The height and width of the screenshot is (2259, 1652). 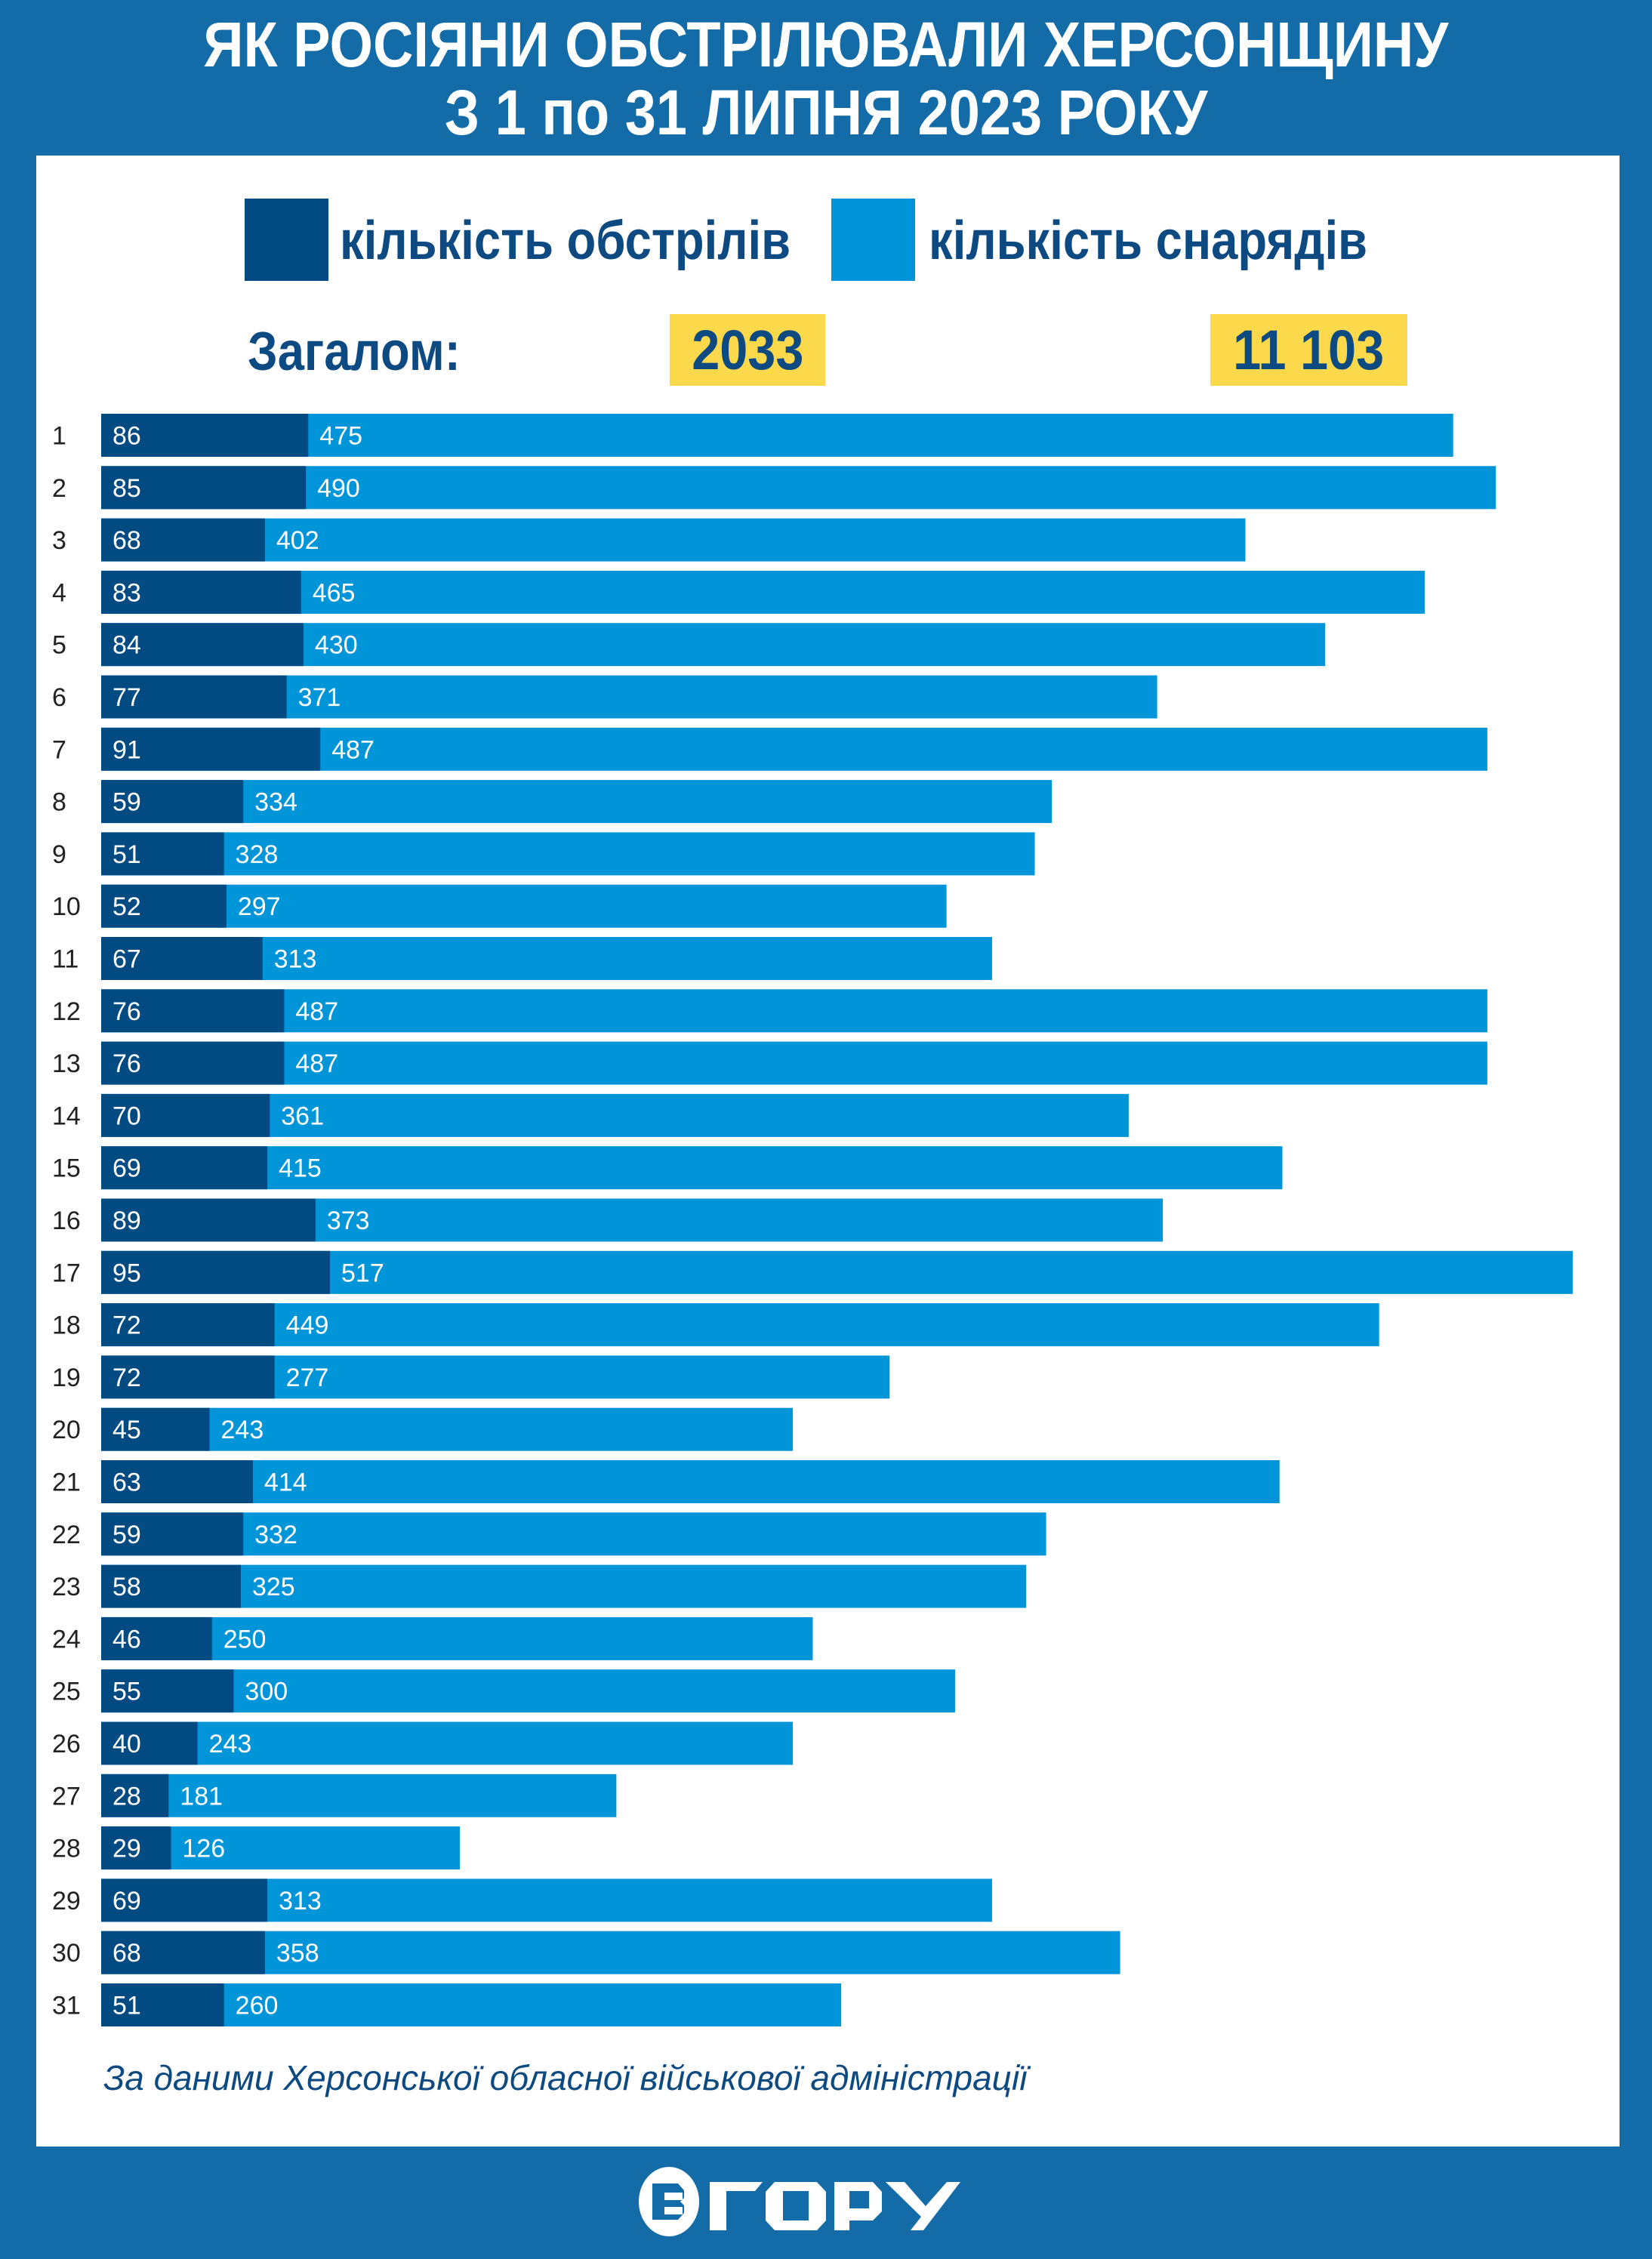 I want to click on day-label: 2, so click(x=59, y=488).